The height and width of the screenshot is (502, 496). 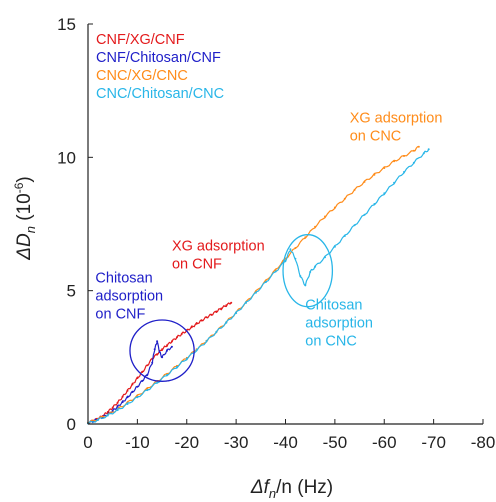 I want to click on y-axis-title-suffix: (10, so click(x=24, y=209).